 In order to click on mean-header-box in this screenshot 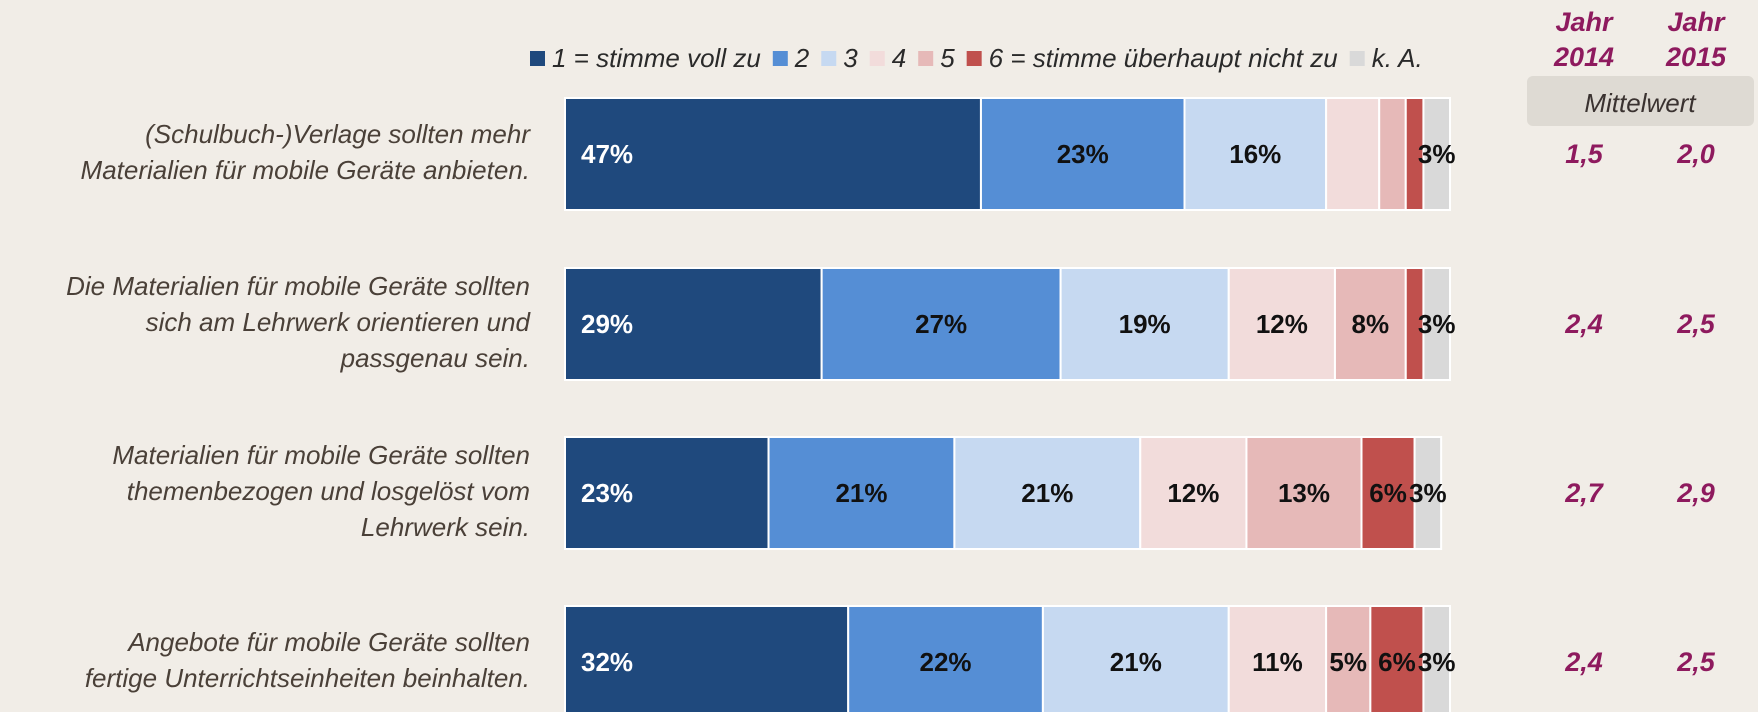, I will do `click(1640, 101)`.